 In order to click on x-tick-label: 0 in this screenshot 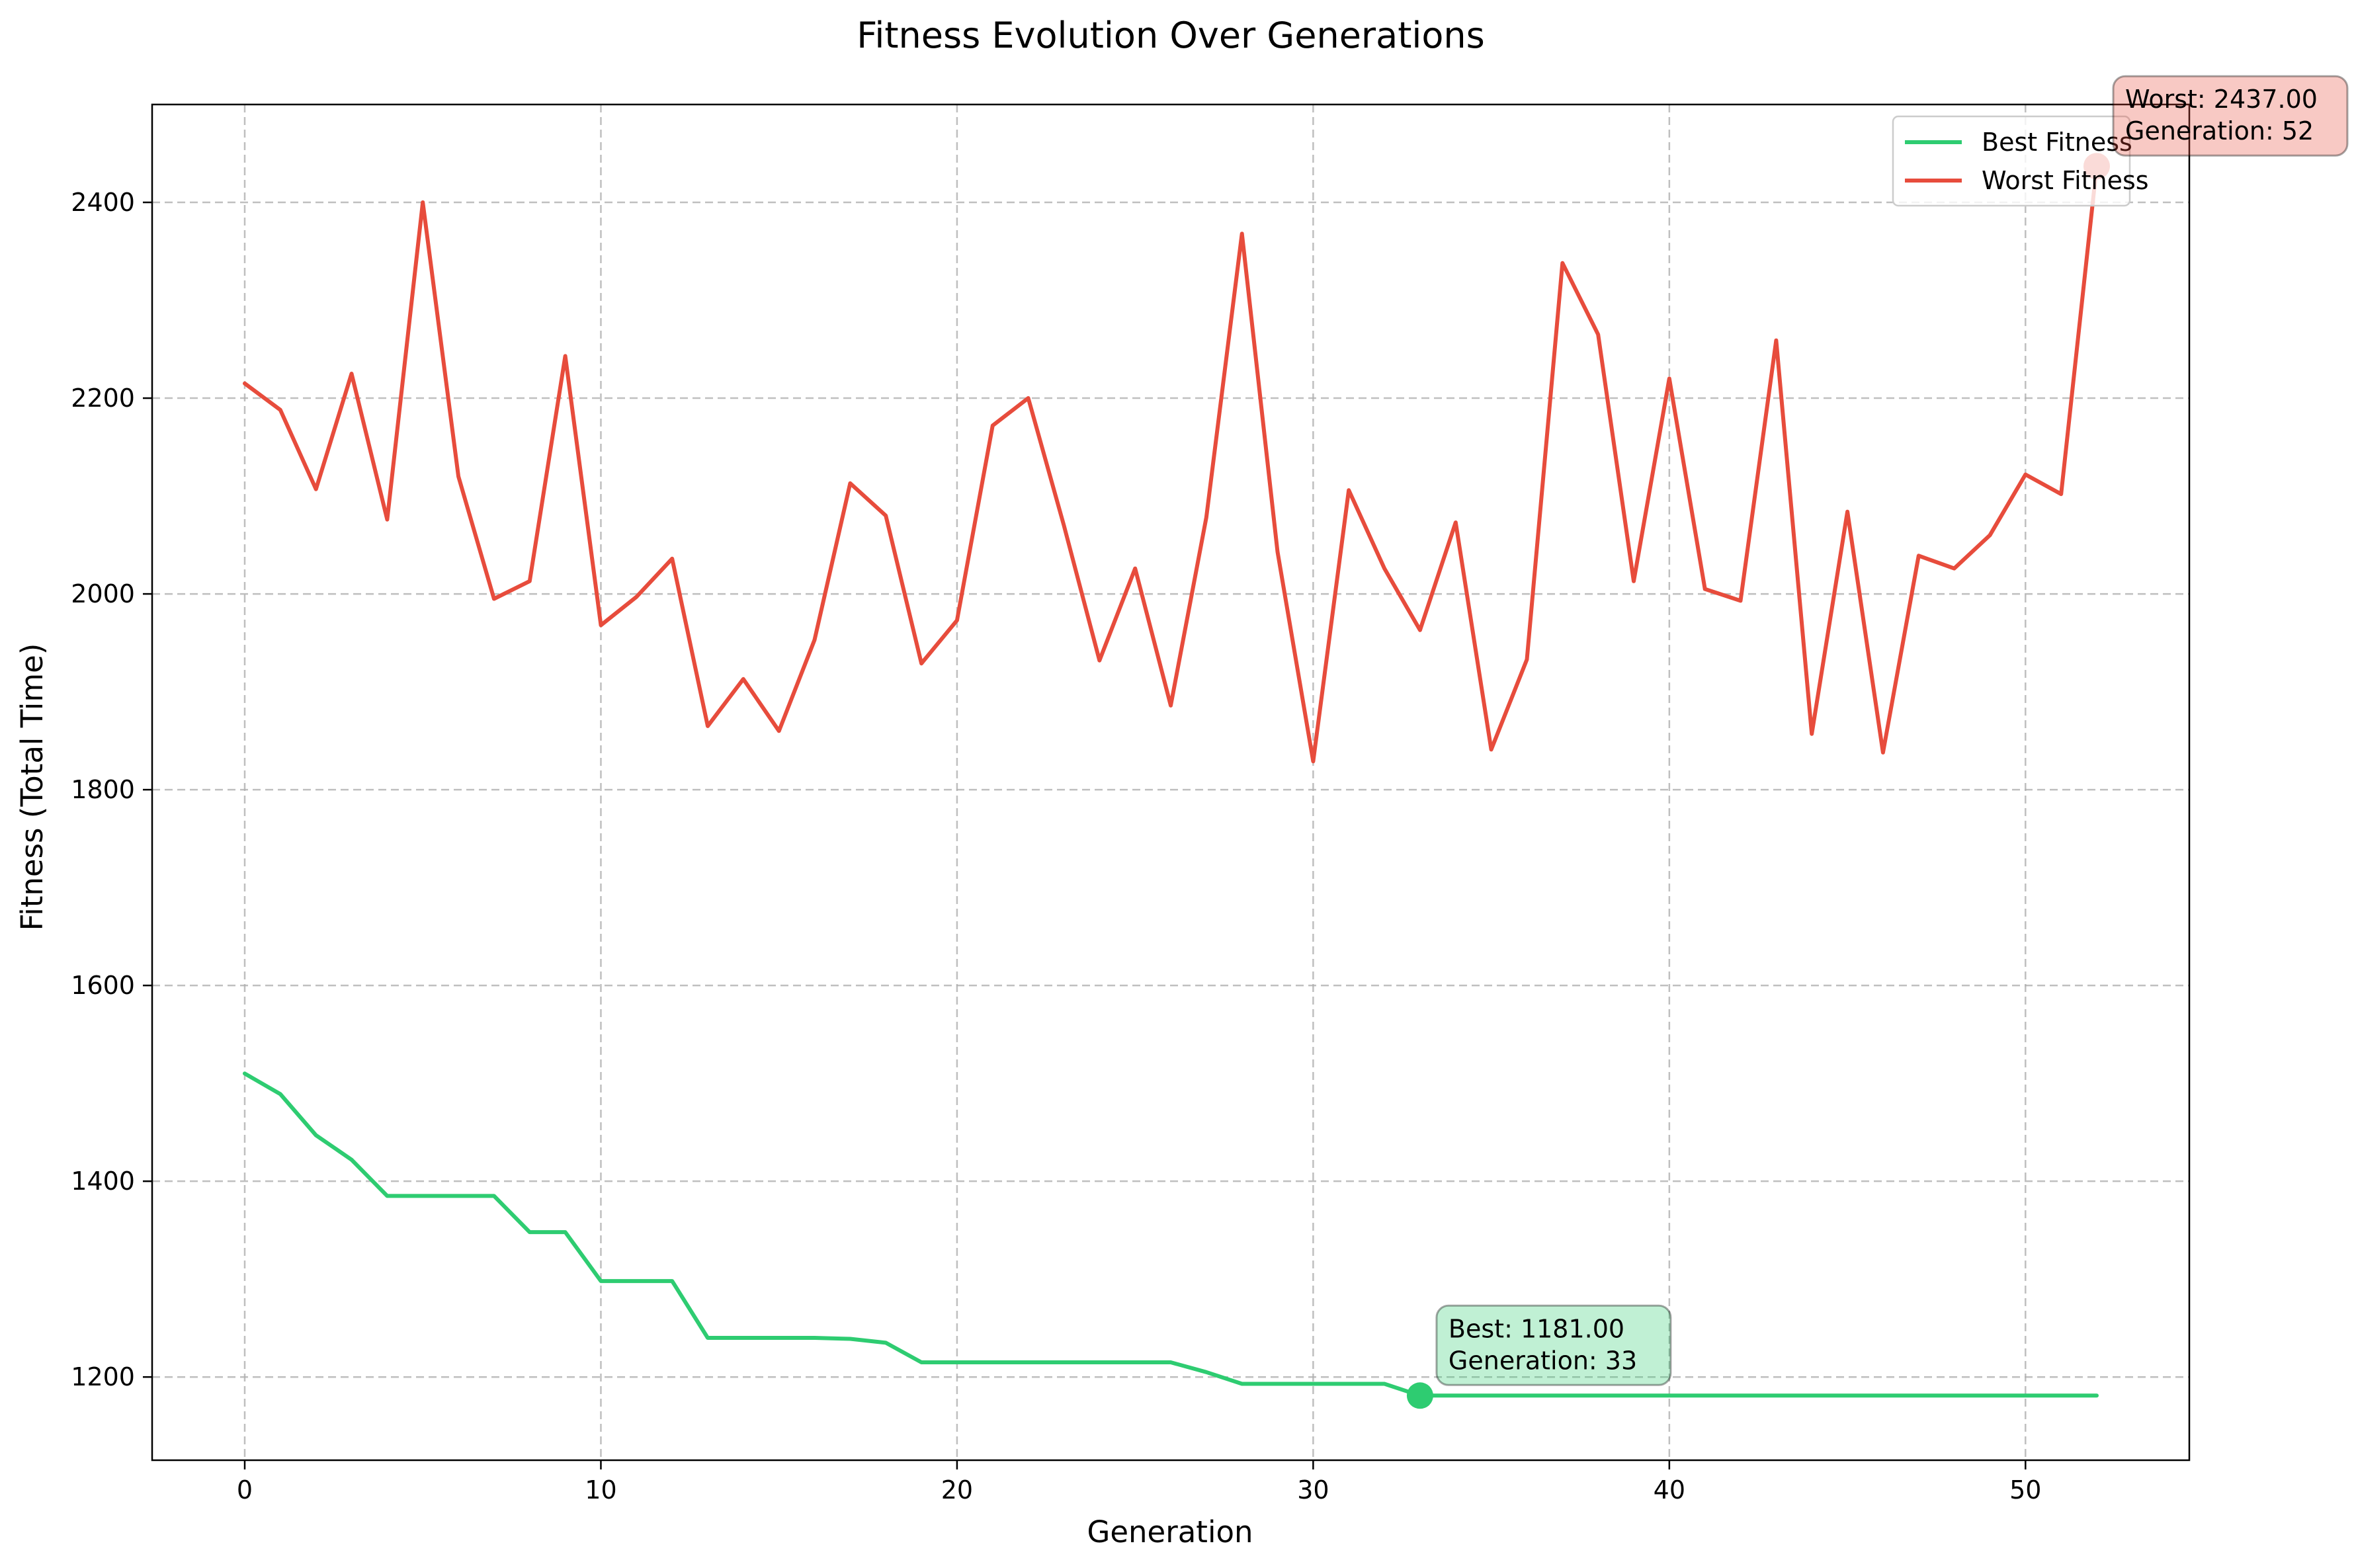, I will do `click(245, 1490)`.